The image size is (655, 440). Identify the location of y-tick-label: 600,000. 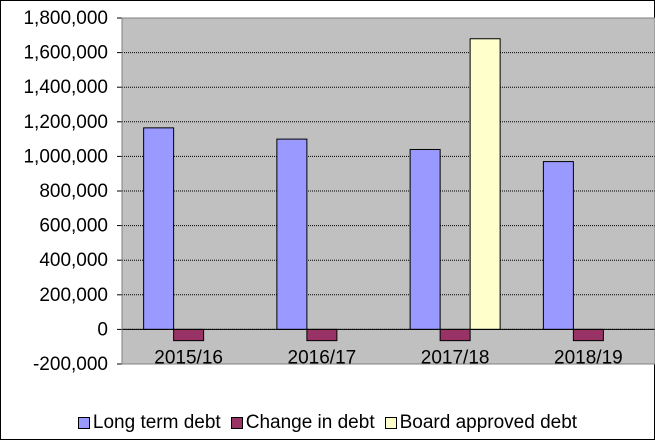
(73, 226).